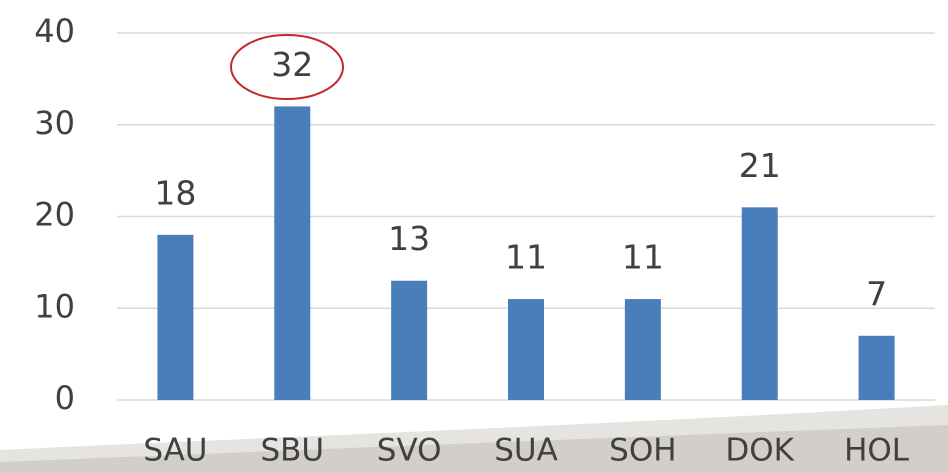 The image size is (948, 473). What do you see at coordinates (877, 451) in the screenshot?
I see `x-tick-label: HOL` at bounding box center [877, 451].